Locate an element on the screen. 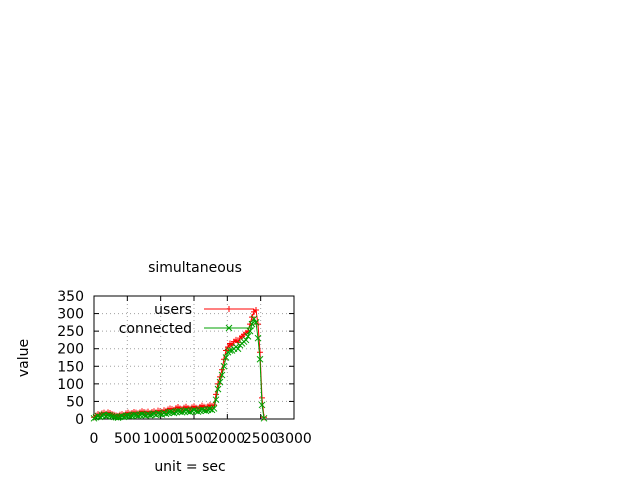 This screenshot has height=480, width=640. x-tick-label: 2500 is located at coordinates (261, 439).